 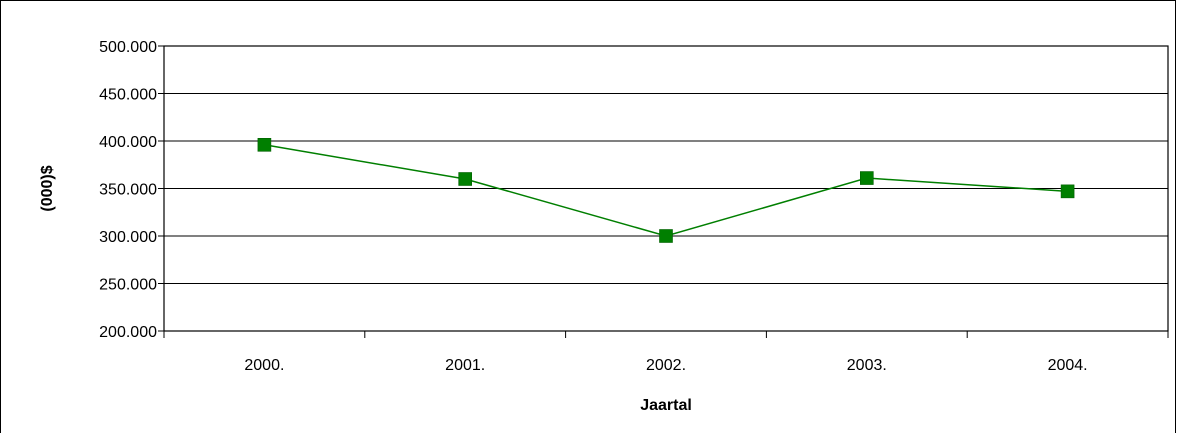 I want to click on x-tick-label: 2000., so click(x=264, y=365).